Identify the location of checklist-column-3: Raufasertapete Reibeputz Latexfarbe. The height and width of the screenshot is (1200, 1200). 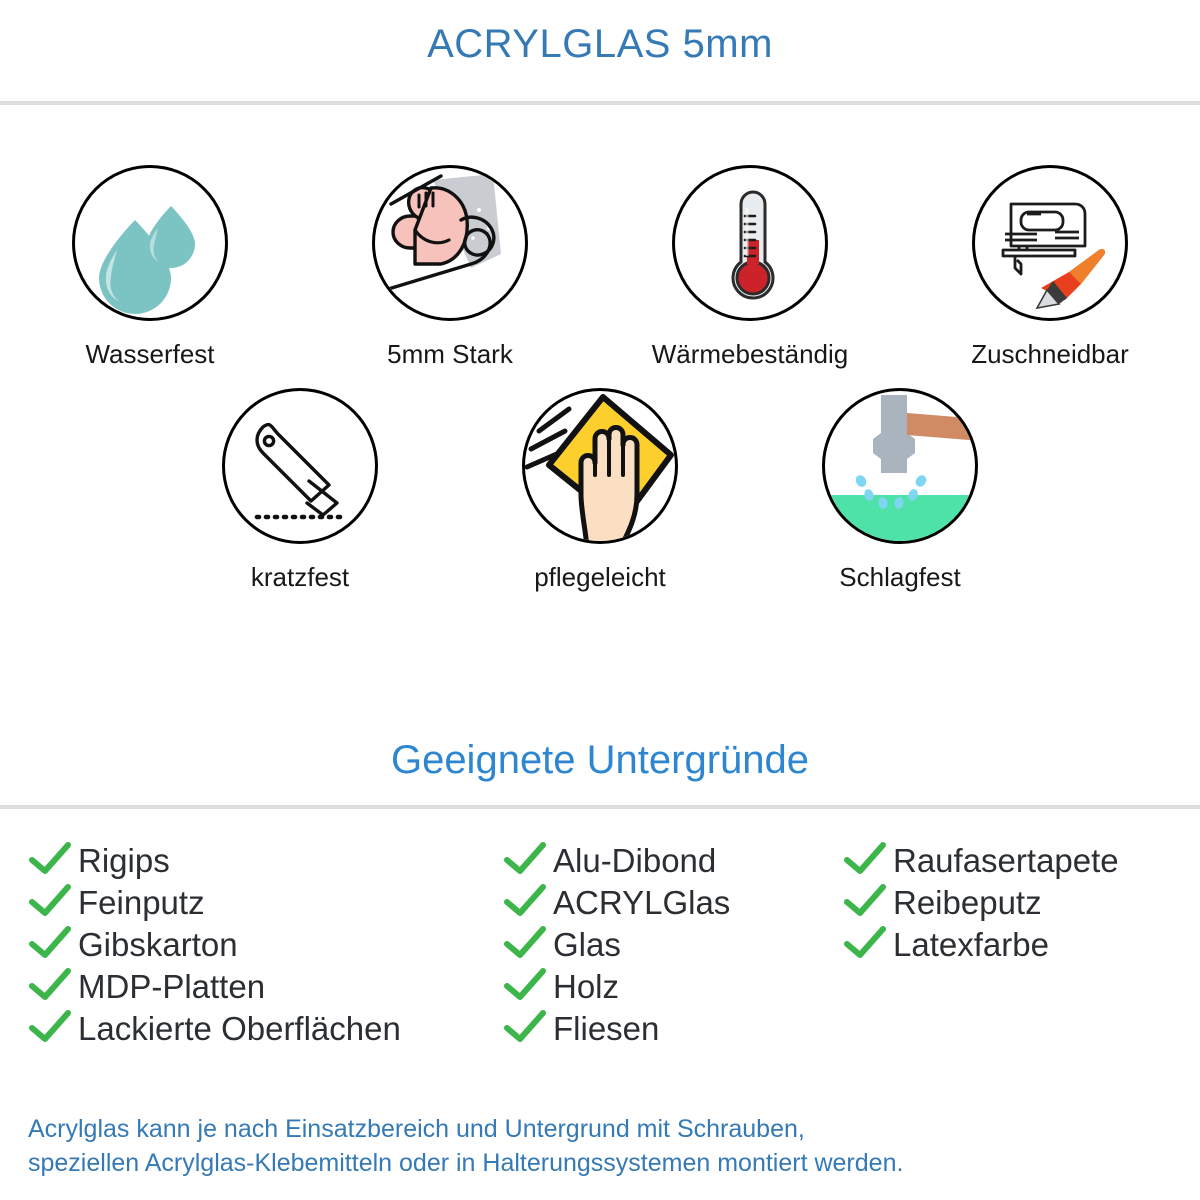
(1013, 945).